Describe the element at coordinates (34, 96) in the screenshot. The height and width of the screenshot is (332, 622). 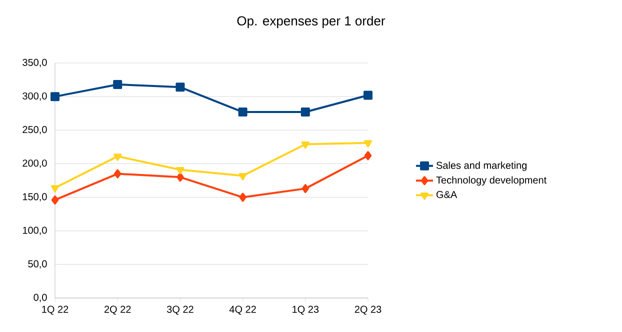
I see `y-tick-label: 300,0` at that location.